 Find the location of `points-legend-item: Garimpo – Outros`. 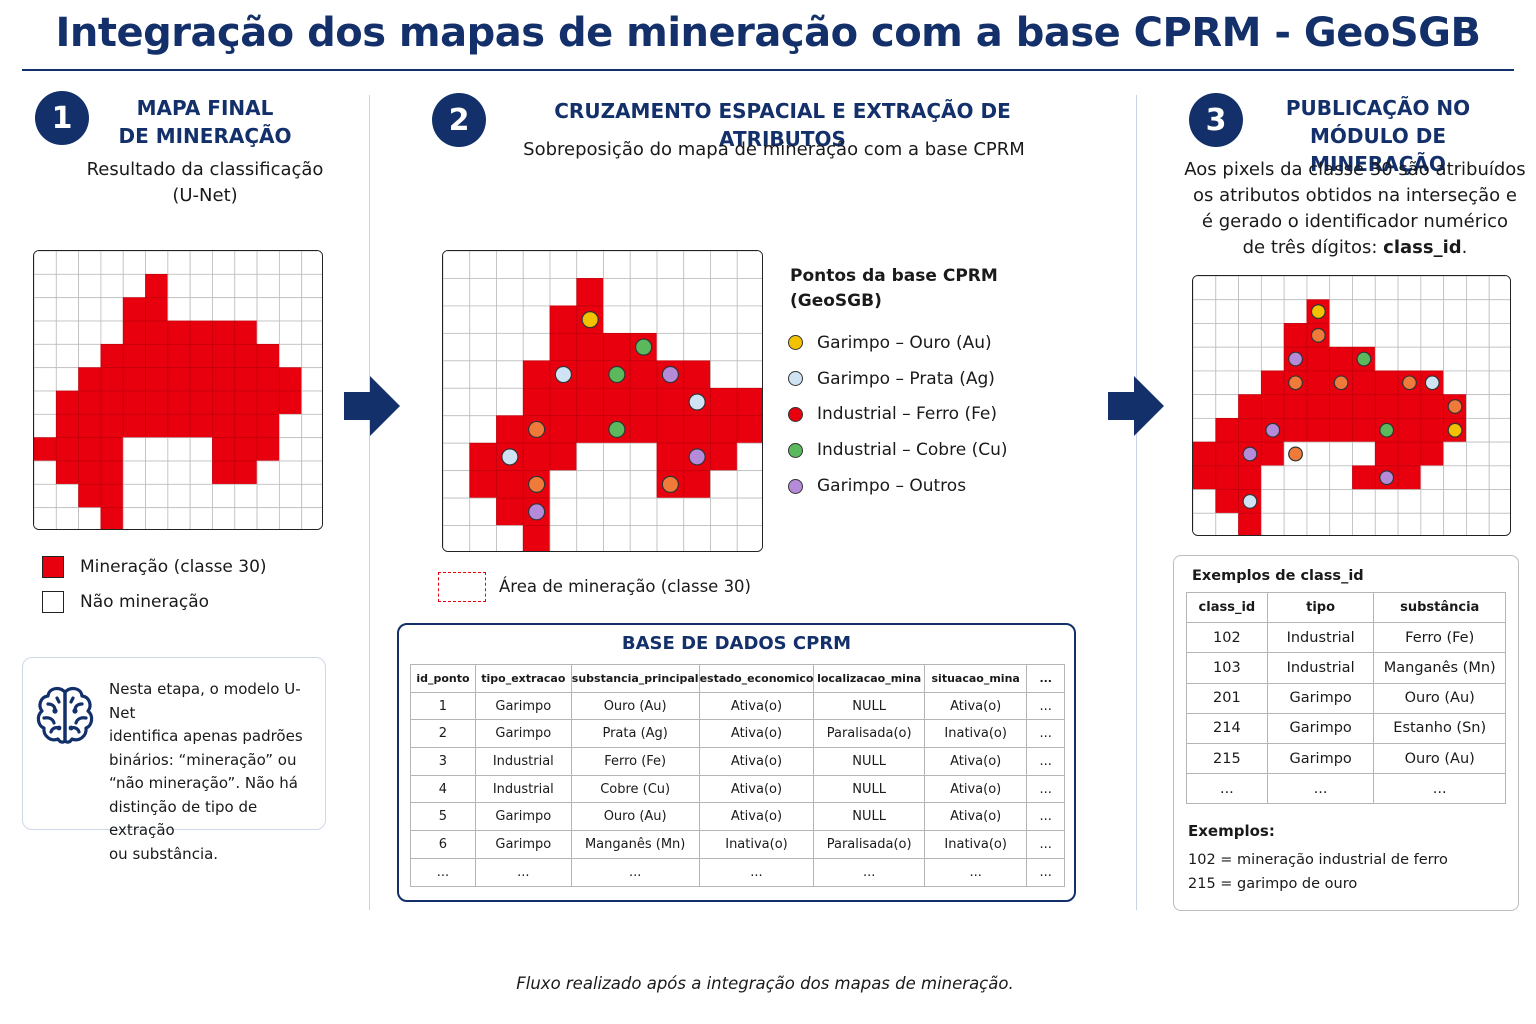

points-legend-item: Garimpo – Outros is located at coordinates (898, 486).